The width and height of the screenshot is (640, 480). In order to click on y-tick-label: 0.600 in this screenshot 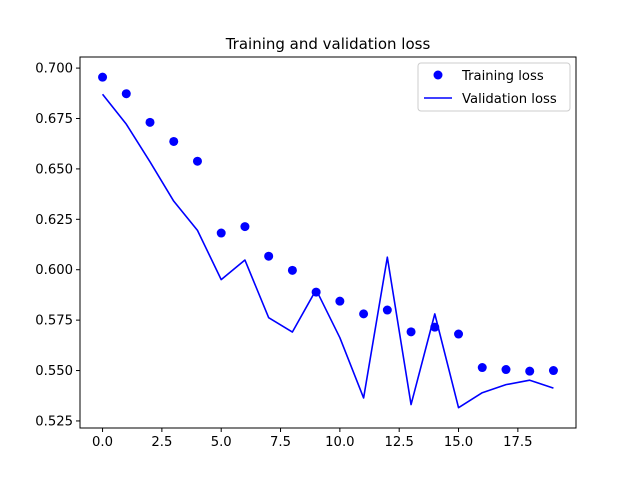, I will do `click(54, 270)`.